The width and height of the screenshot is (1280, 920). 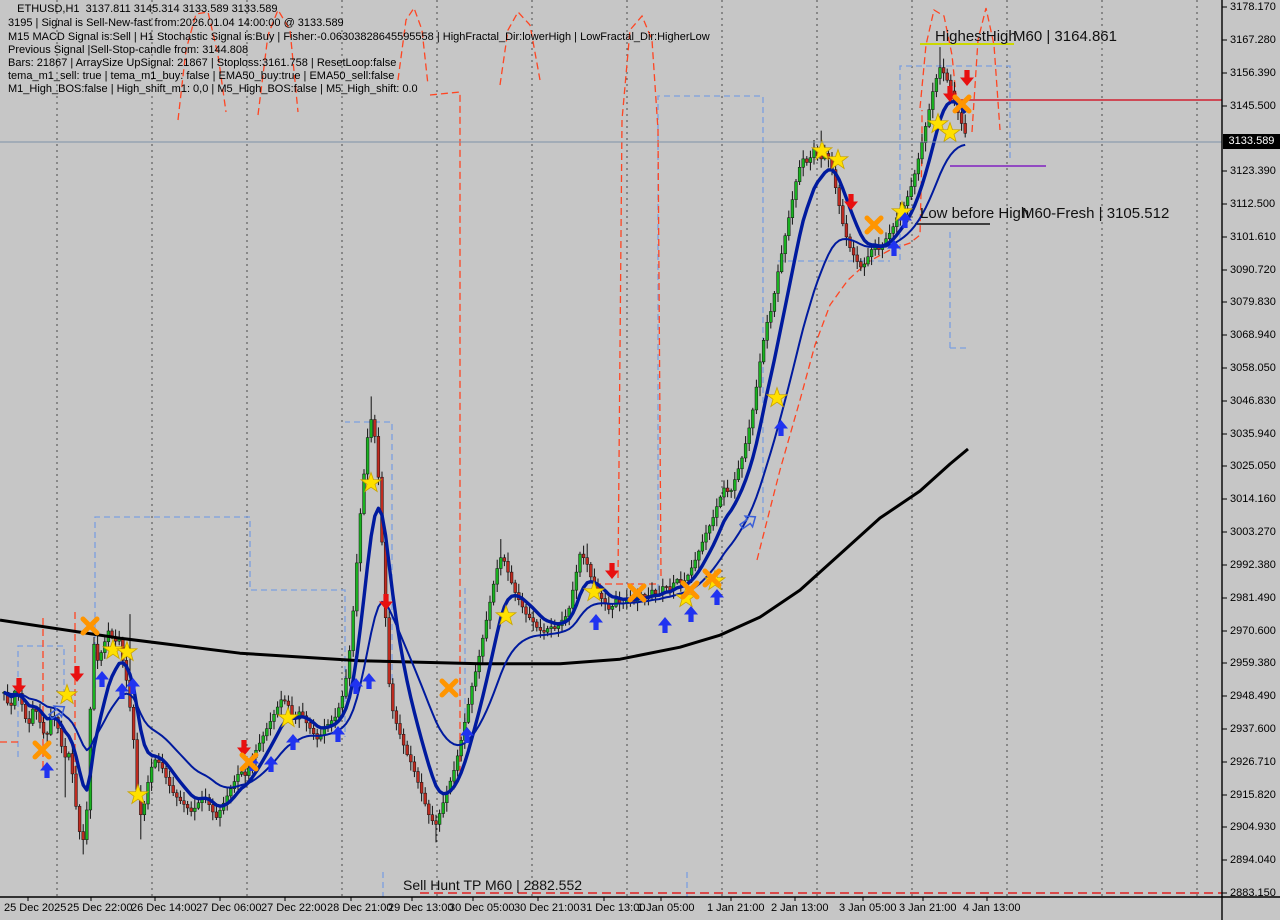 I want to click on price-tick-label: 2948.490, so click(x=1253, y=696).